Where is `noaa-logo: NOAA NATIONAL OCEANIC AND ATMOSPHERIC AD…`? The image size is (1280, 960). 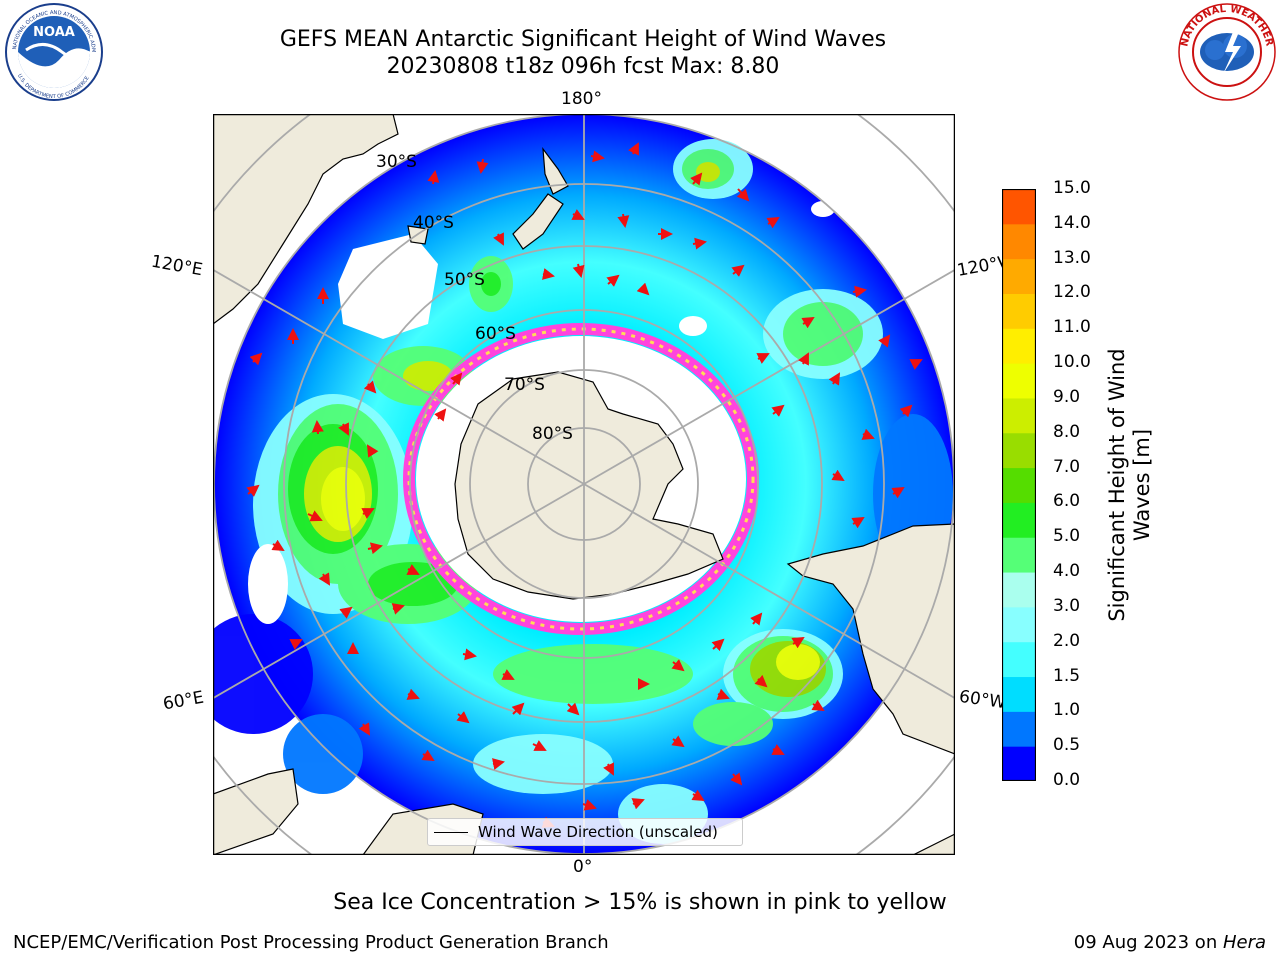
noaa-logo: NOAA NATIONAL OCEANIC AND ATMOSPHERIC AD… is located at coordinates (53, 51).